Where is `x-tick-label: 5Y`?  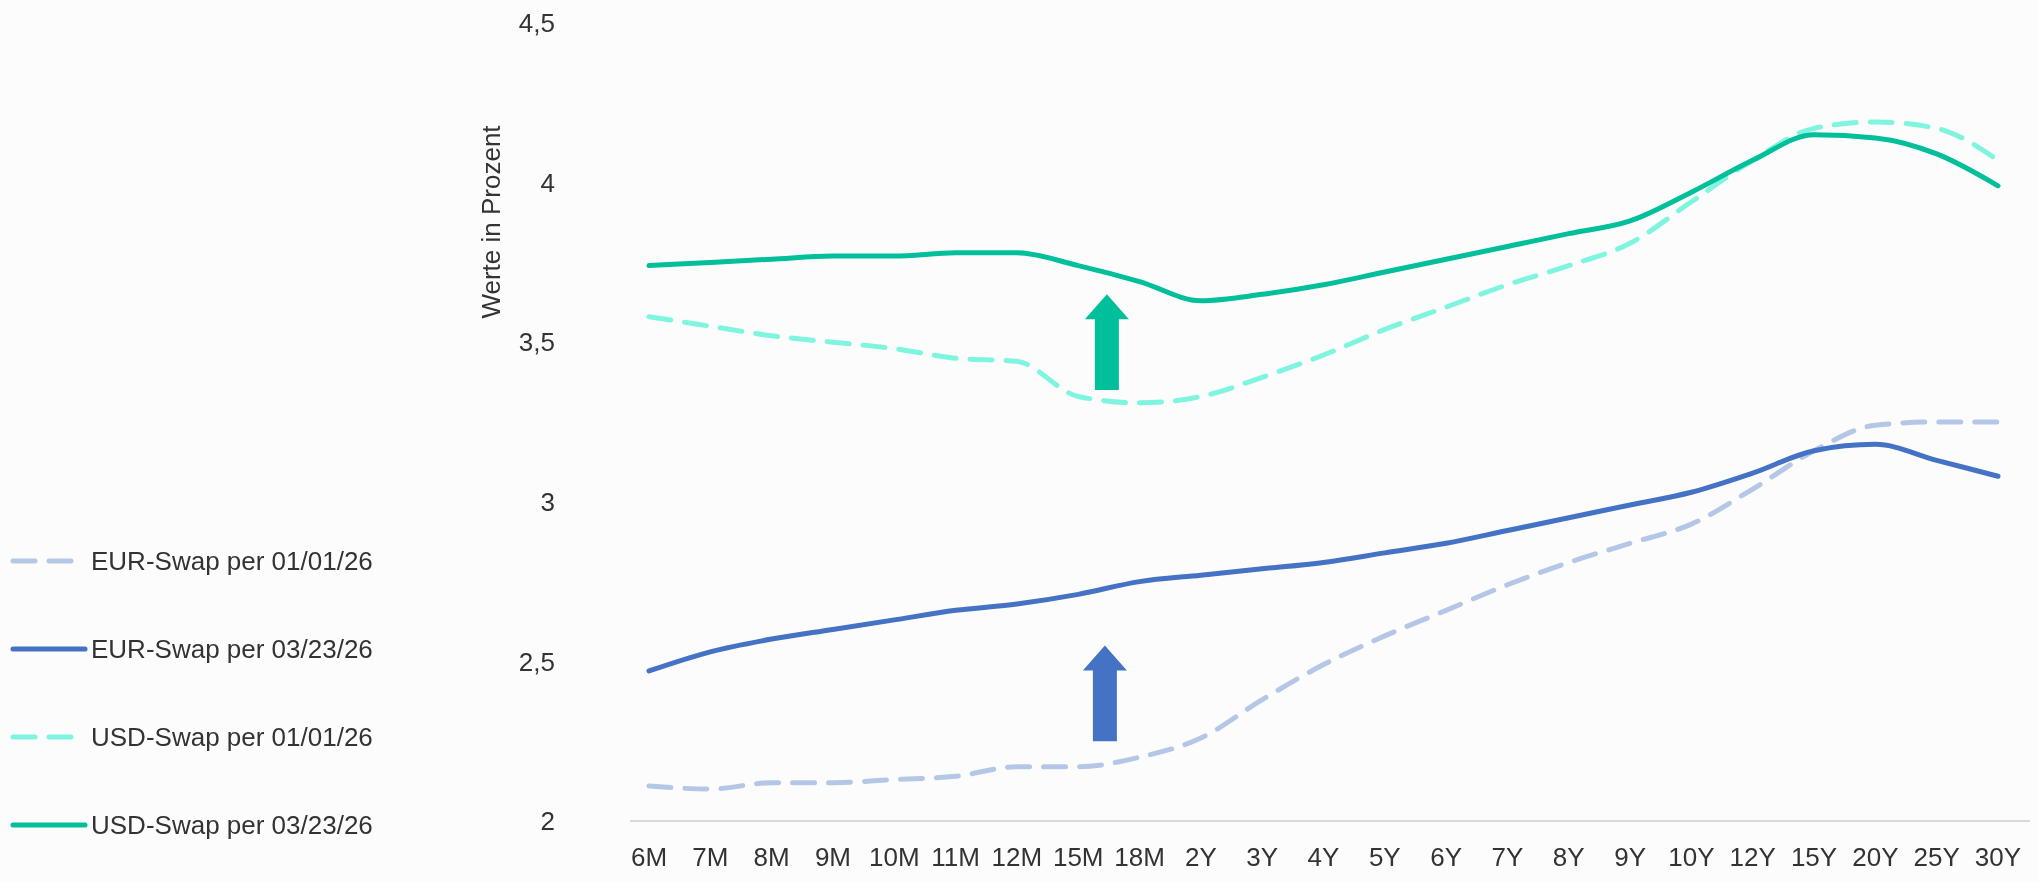
x-tick-label: 5Y is located at coordinates (1384, 857).